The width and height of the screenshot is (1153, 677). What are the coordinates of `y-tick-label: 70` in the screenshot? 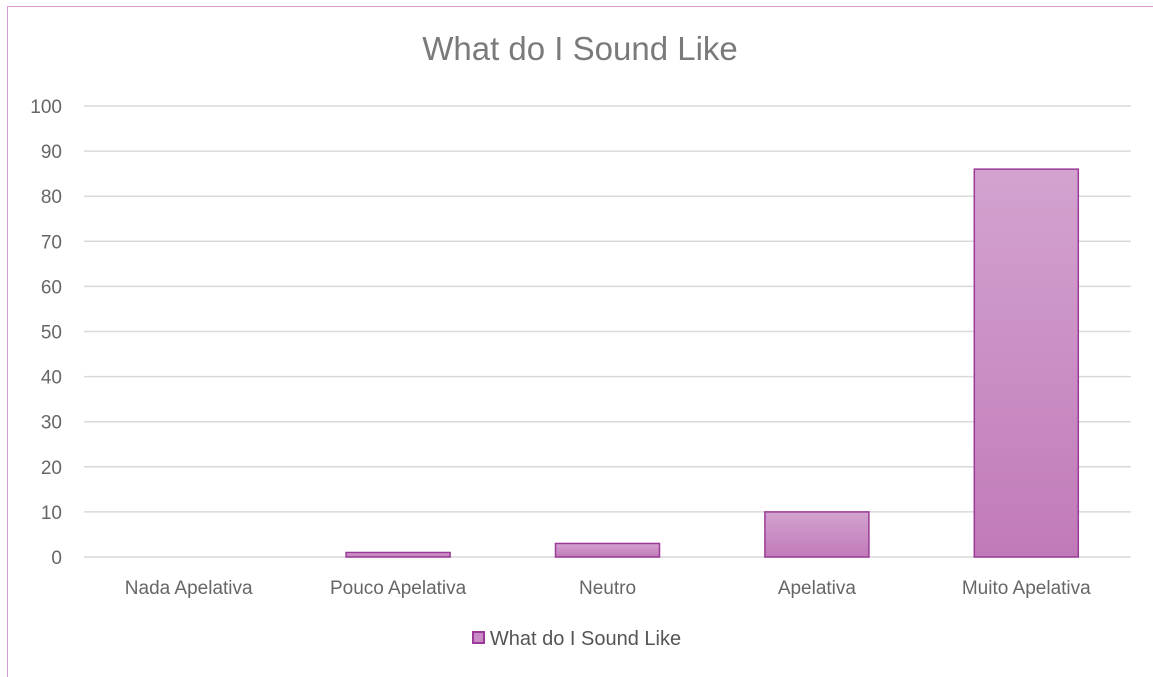 It's located at (51, 242).